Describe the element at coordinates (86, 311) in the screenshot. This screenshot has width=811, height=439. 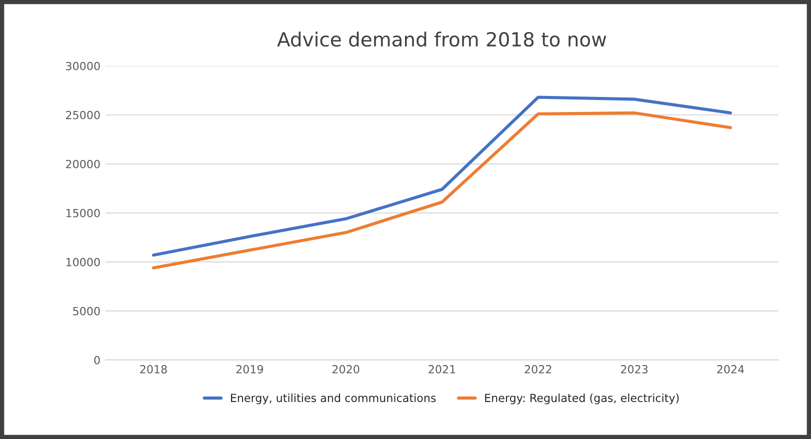
I see `y-tick-label: 5000` at that location.